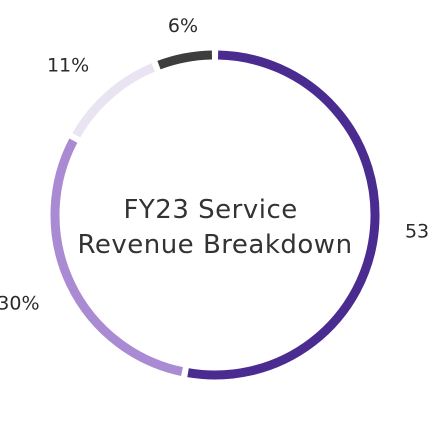 Image resolution: width=430 pixels, height=422 pixels. I want to click on chart-title-line-1: FY23 Service, so click(210, 210).